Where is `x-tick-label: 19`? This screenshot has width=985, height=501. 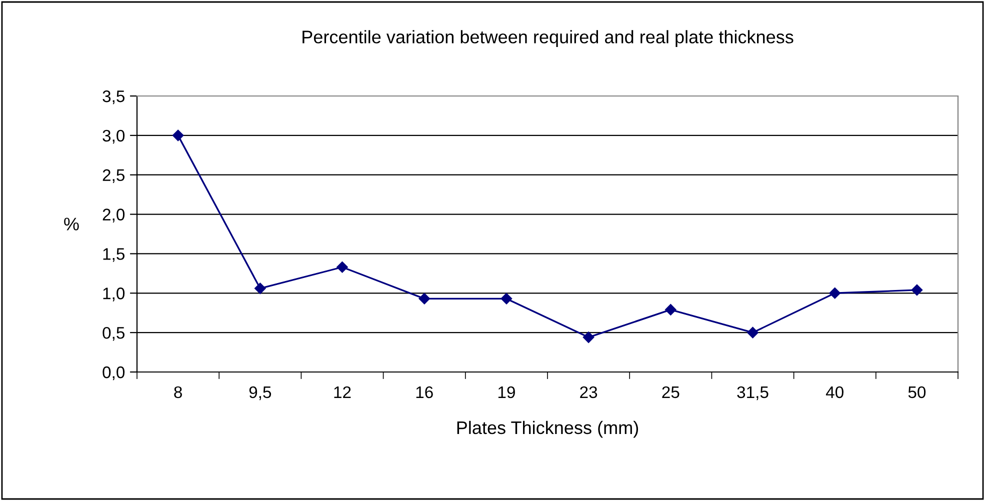
x-tick-label: 19 is located at coordinates (506, 392).